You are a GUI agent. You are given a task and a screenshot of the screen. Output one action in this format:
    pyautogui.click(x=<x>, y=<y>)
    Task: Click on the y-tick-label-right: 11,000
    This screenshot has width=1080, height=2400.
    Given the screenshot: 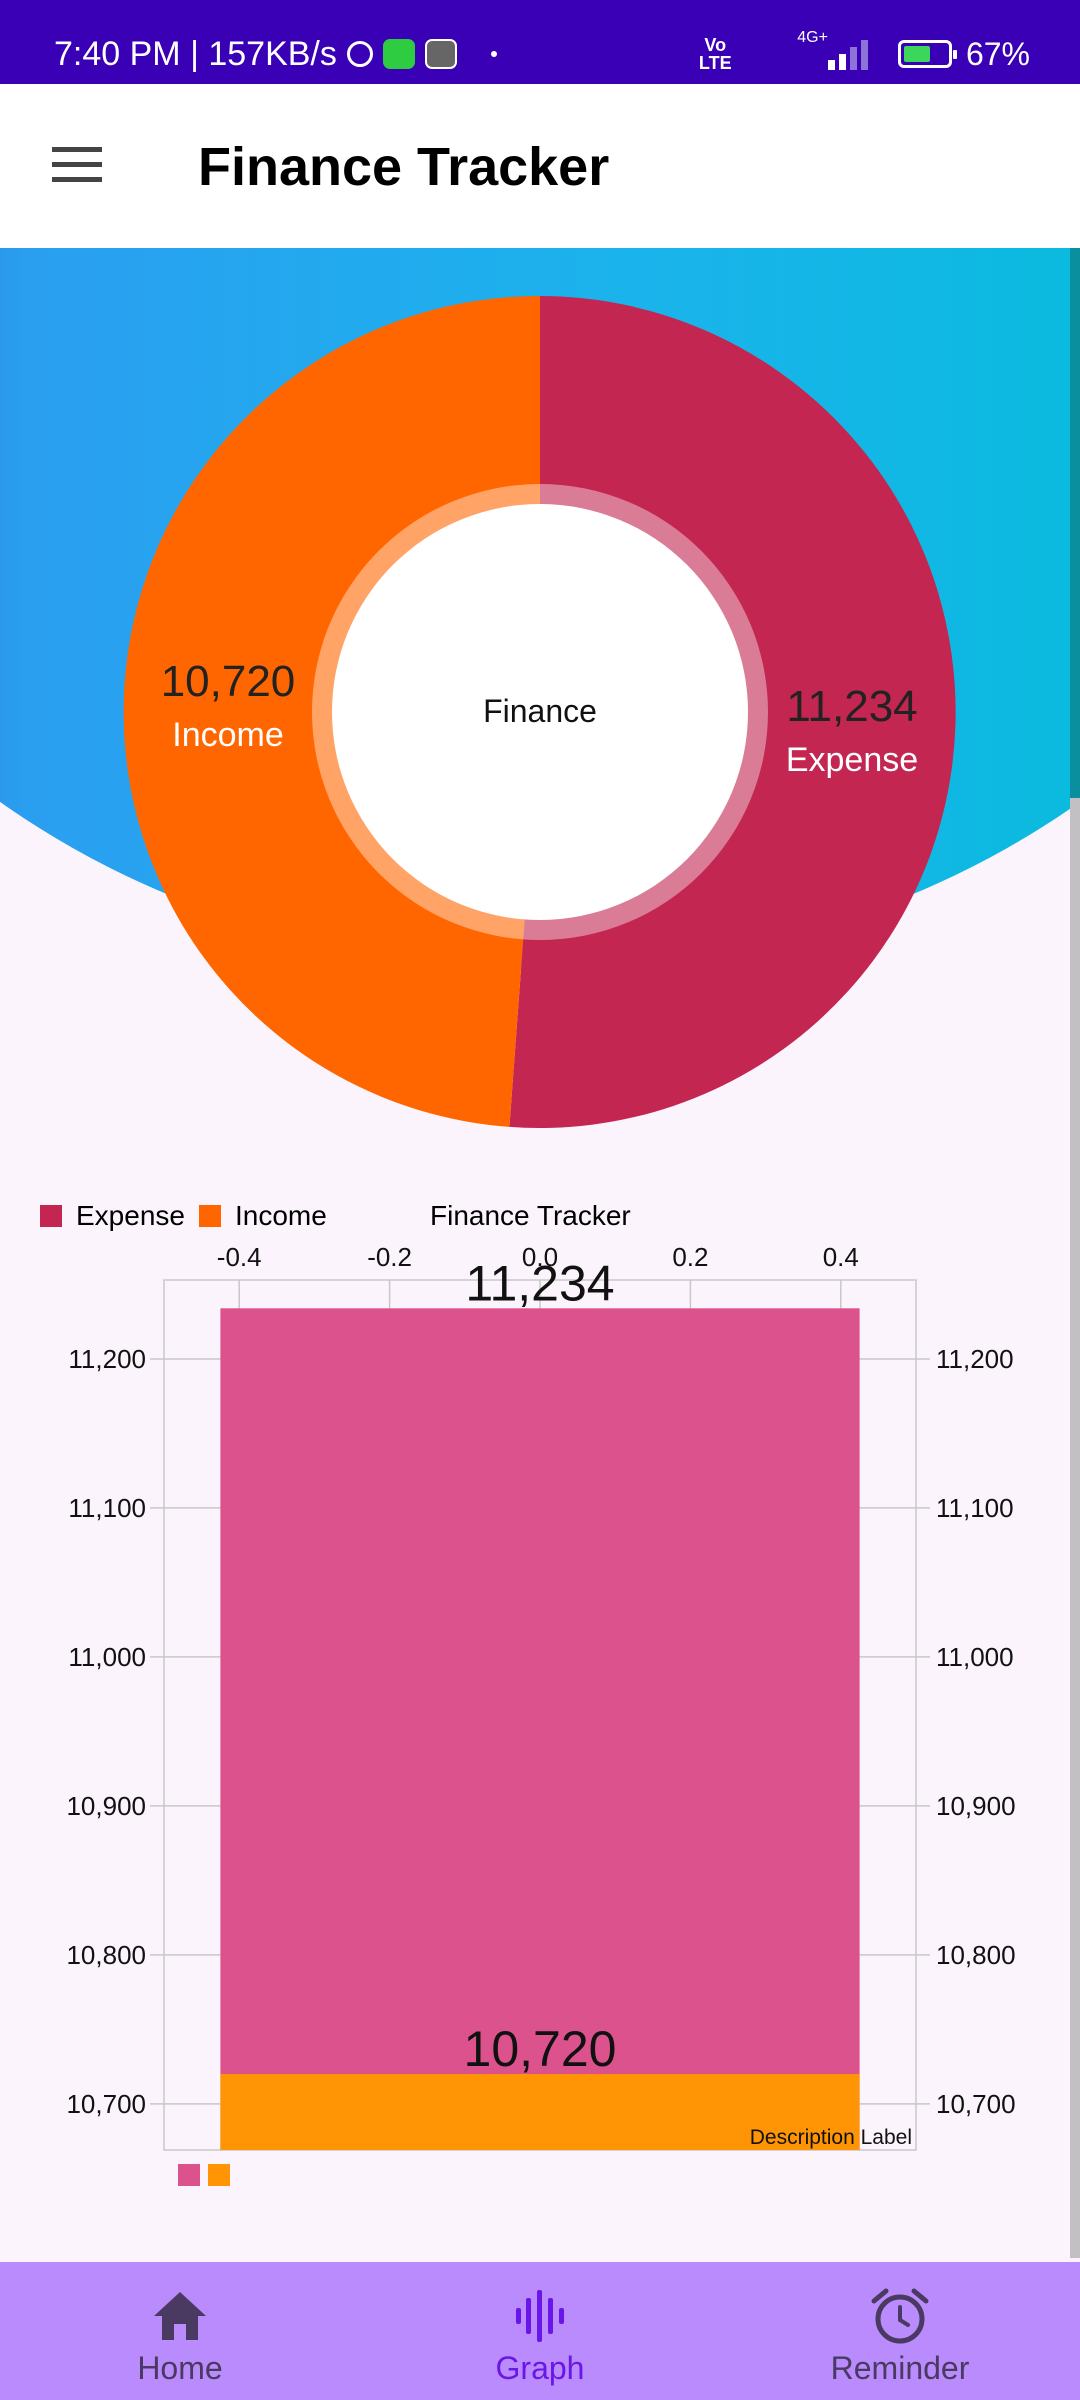 What is the action you would take?
    pyautogui.click(x=975, y=1657)
    